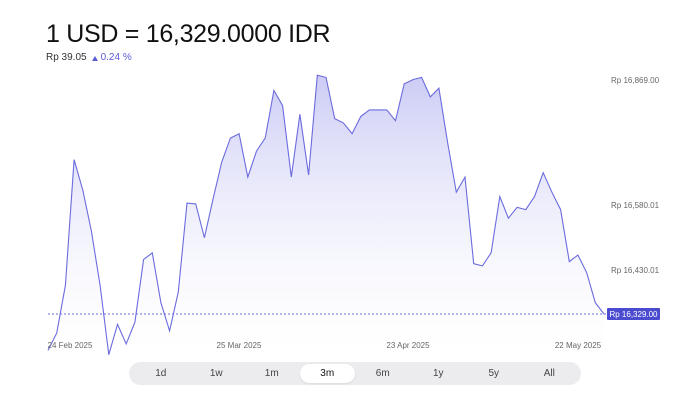 The width and height of the screenshot is (681, 400). Describe the element at coordinates (327, 373) in the screenshot. I see `range-button-3m: 3m` at that location.